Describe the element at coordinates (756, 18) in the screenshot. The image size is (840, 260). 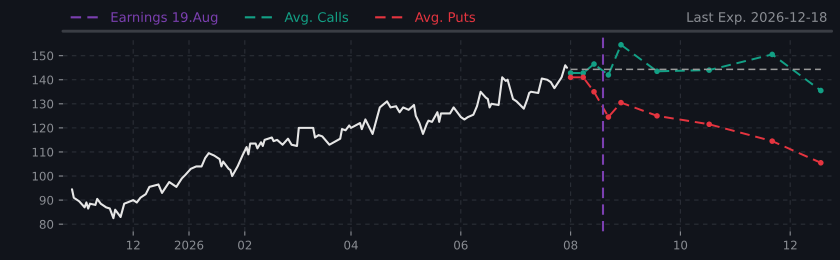
I see `text: Last Exp. 2026-12-18` at that location.